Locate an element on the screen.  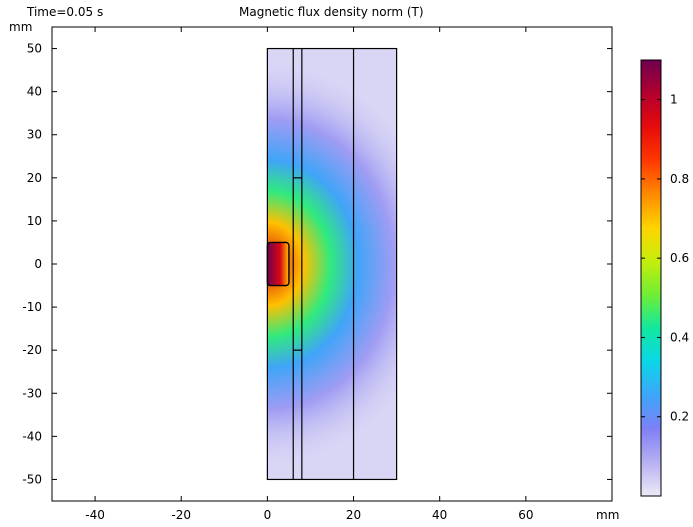
y-tick-label: 50 is located at coordinates (34, 49).